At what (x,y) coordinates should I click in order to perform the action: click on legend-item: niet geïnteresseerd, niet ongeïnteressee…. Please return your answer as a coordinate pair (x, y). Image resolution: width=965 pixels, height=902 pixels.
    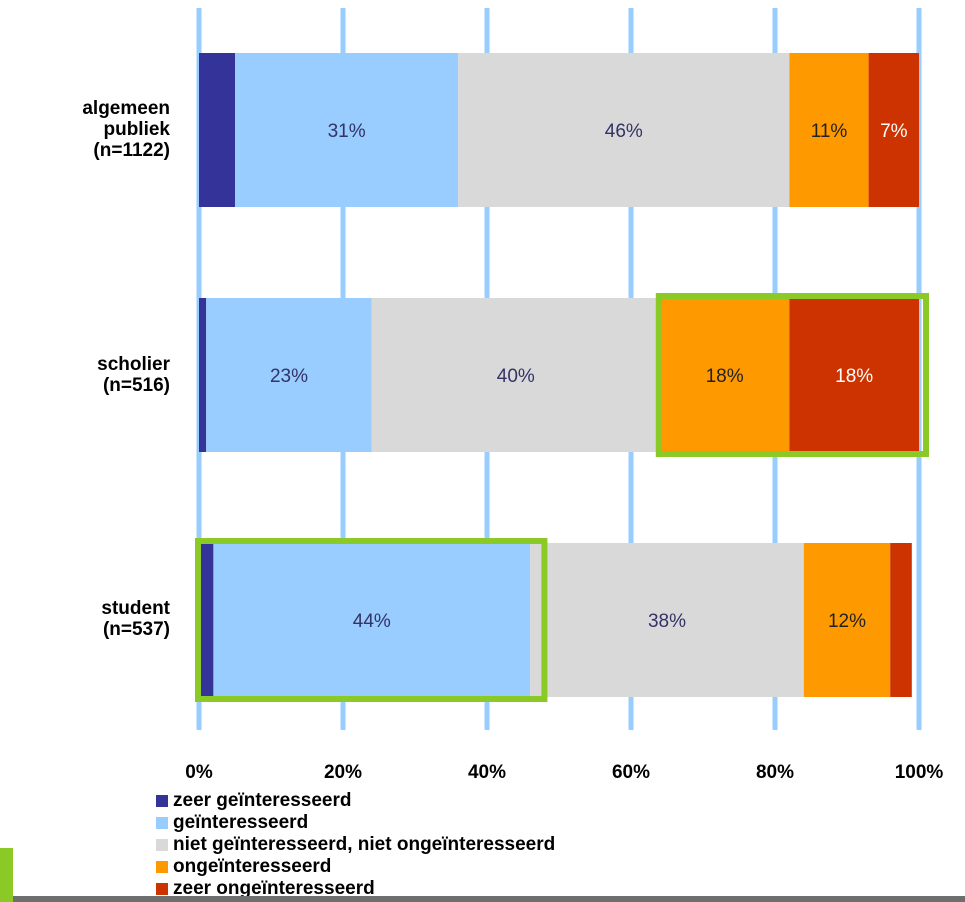
    Looking at the image, I should click on (355, 845).